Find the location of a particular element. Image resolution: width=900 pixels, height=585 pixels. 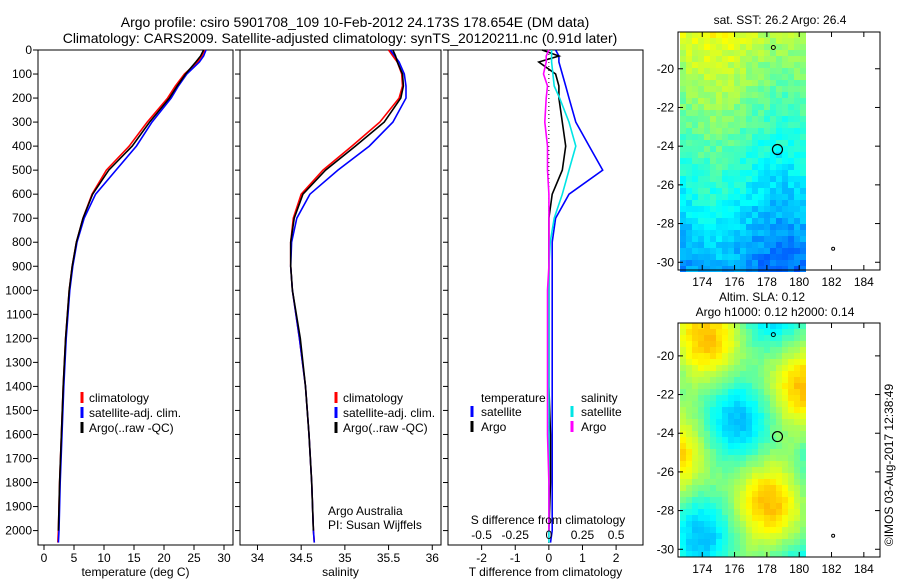

legend-label: Argo(..raw -QC) is located at coordinates (131, 428).